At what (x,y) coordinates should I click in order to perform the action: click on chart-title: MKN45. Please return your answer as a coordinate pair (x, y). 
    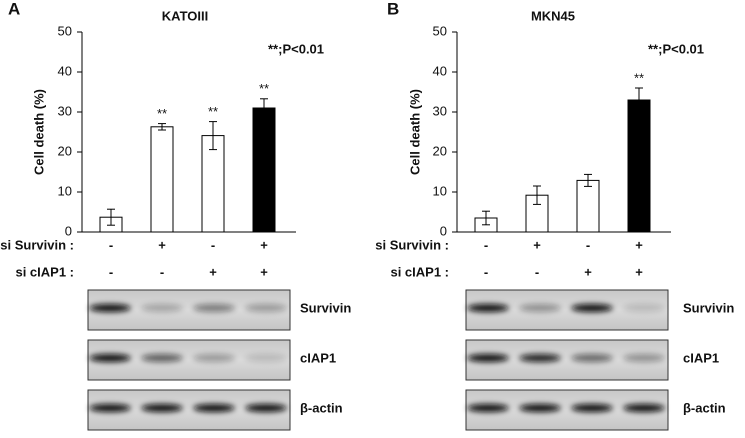
    Looking at the image, I should click on (553, 15).